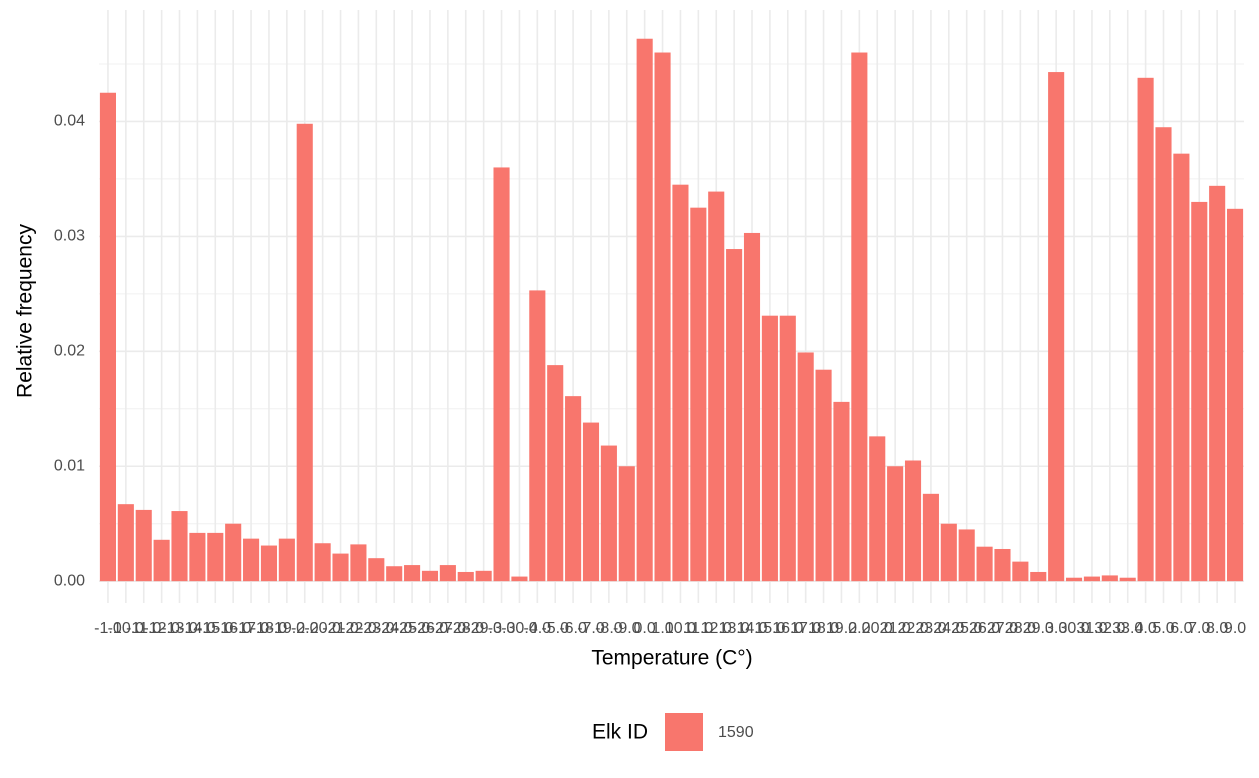 The image size is (1259, 778). Describe the element at coordinates (322, 628) in the screenshot. I see `x-tick-label: -20.0` at that location.